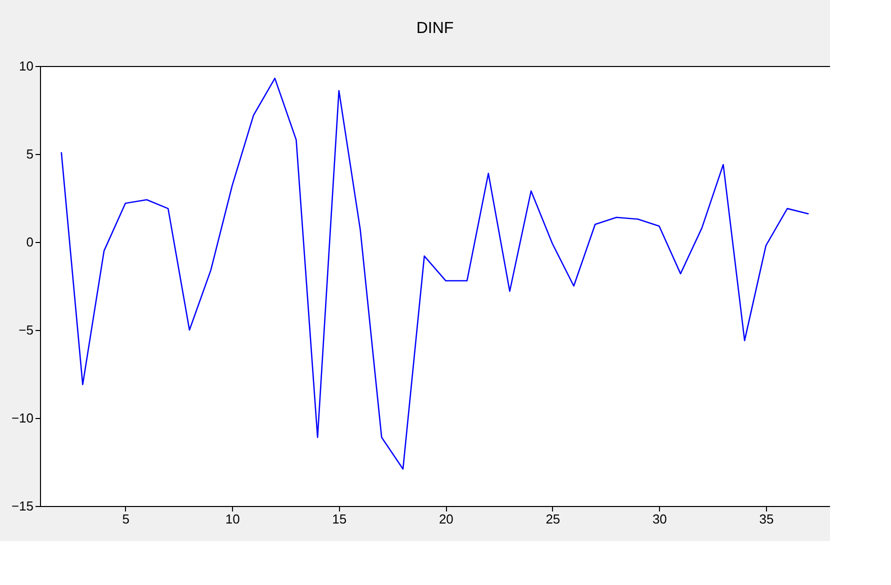 This screenshot has width=891, height=585. What do you see at coordinates (659, 519) in the screenshot?
I see `x-tick-label: 30` at bounding box center [659, 519].